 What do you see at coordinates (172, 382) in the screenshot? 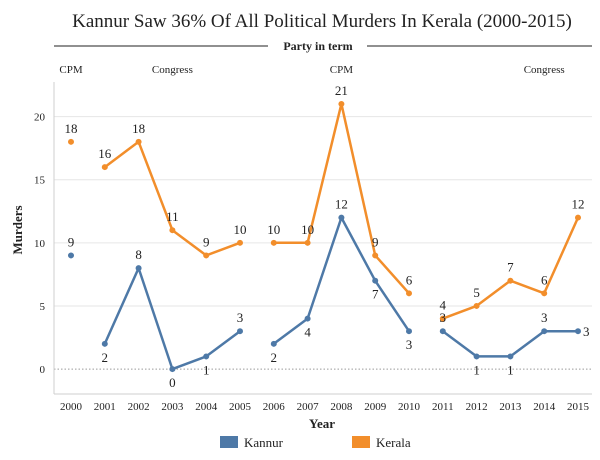
I see `kannur-data-label: 0` at bounding box center [172, 382].